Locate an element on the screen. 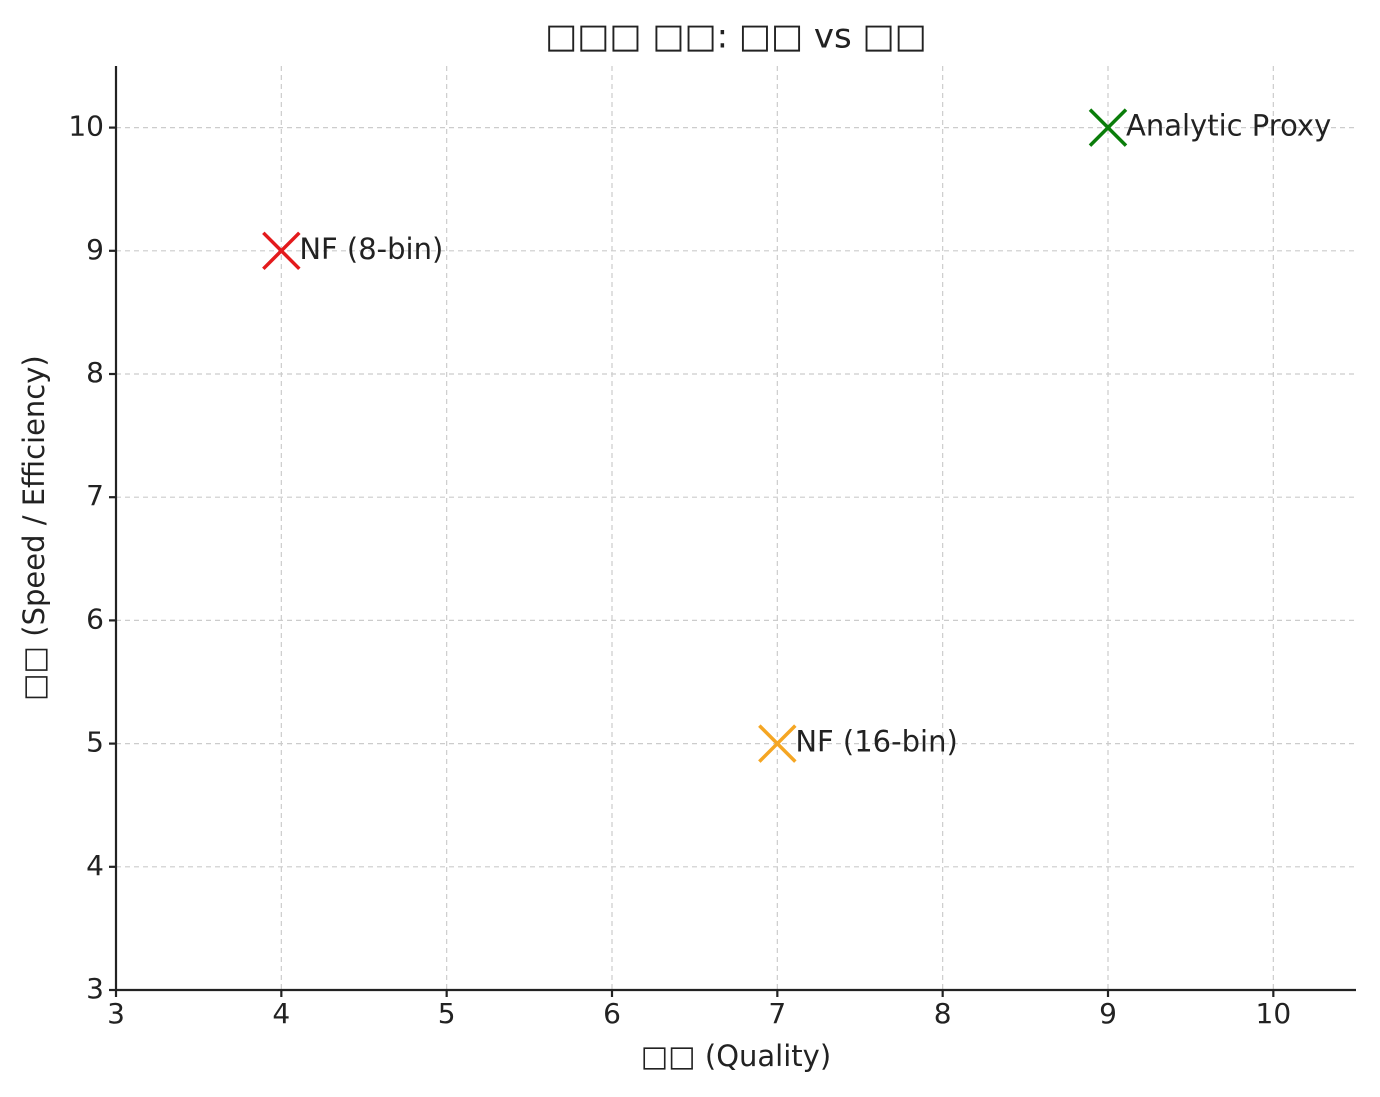  y-tick-label: 4 is located at coordinates (95, 865).